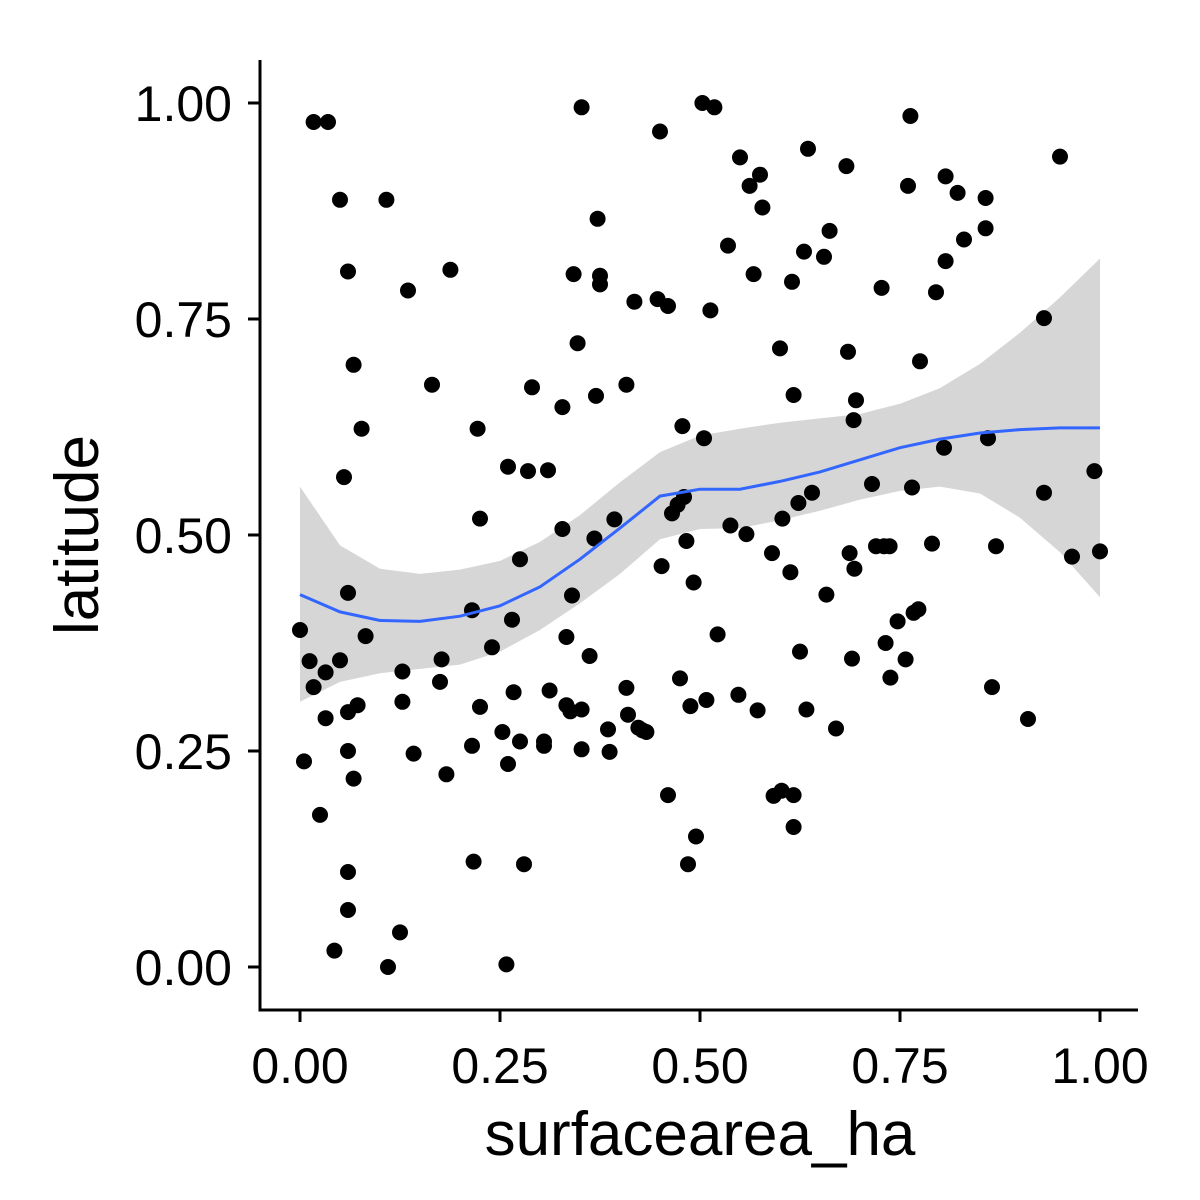 The width and height of the screenshot is (1200, 1200). I want to click on x-tick-label: 0.00, so click(299, 1066).